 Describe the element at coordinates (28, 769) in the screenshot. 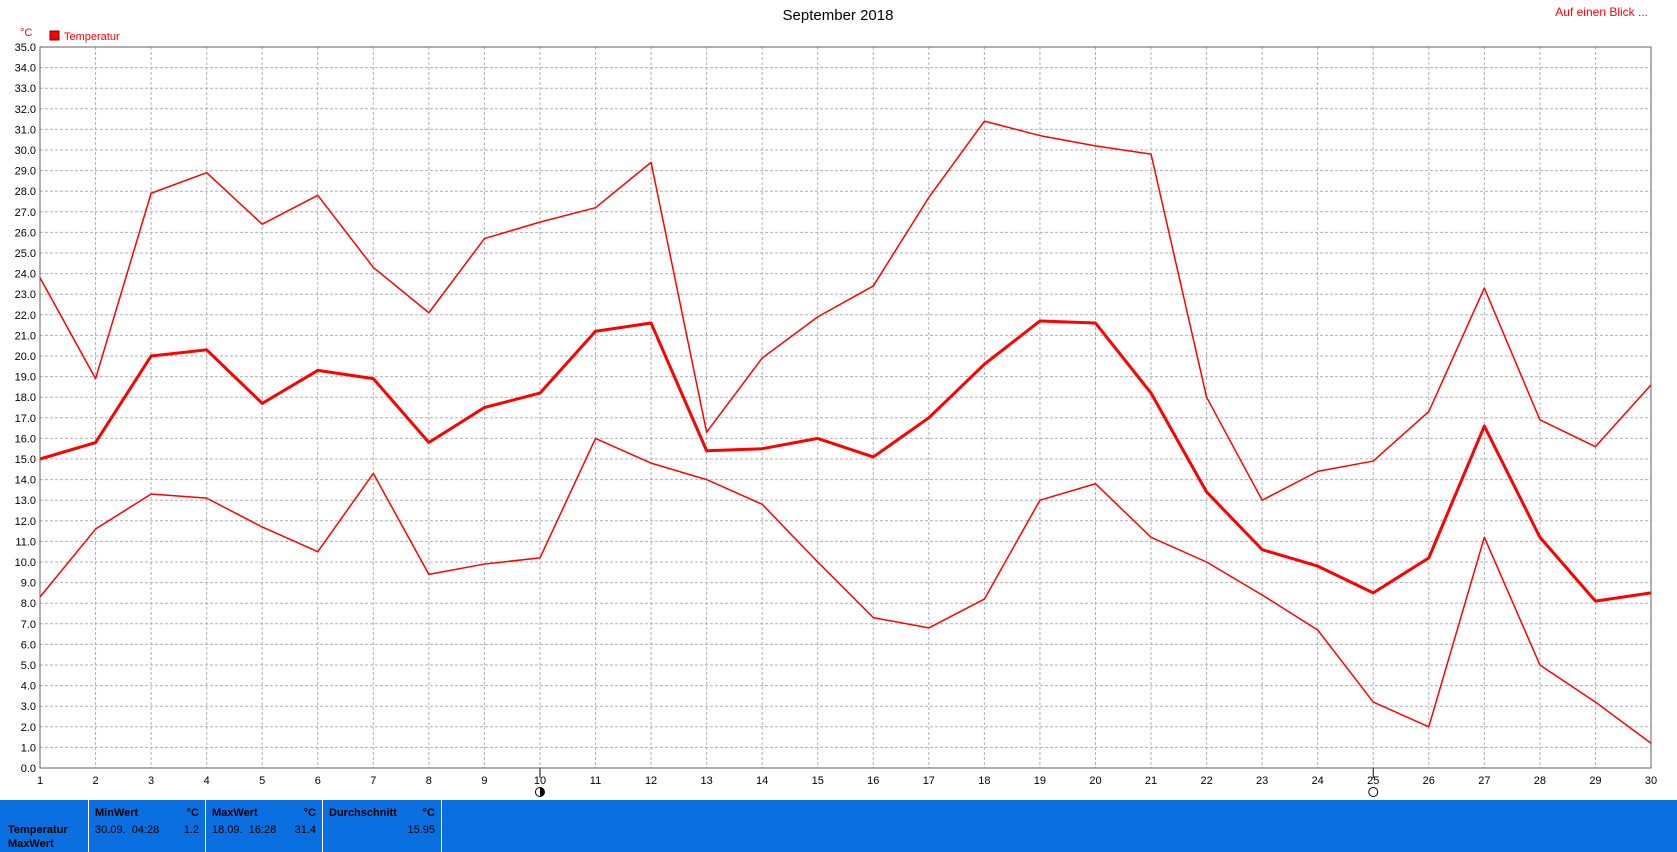

I see `y-tick-label: 0.0` at that location.